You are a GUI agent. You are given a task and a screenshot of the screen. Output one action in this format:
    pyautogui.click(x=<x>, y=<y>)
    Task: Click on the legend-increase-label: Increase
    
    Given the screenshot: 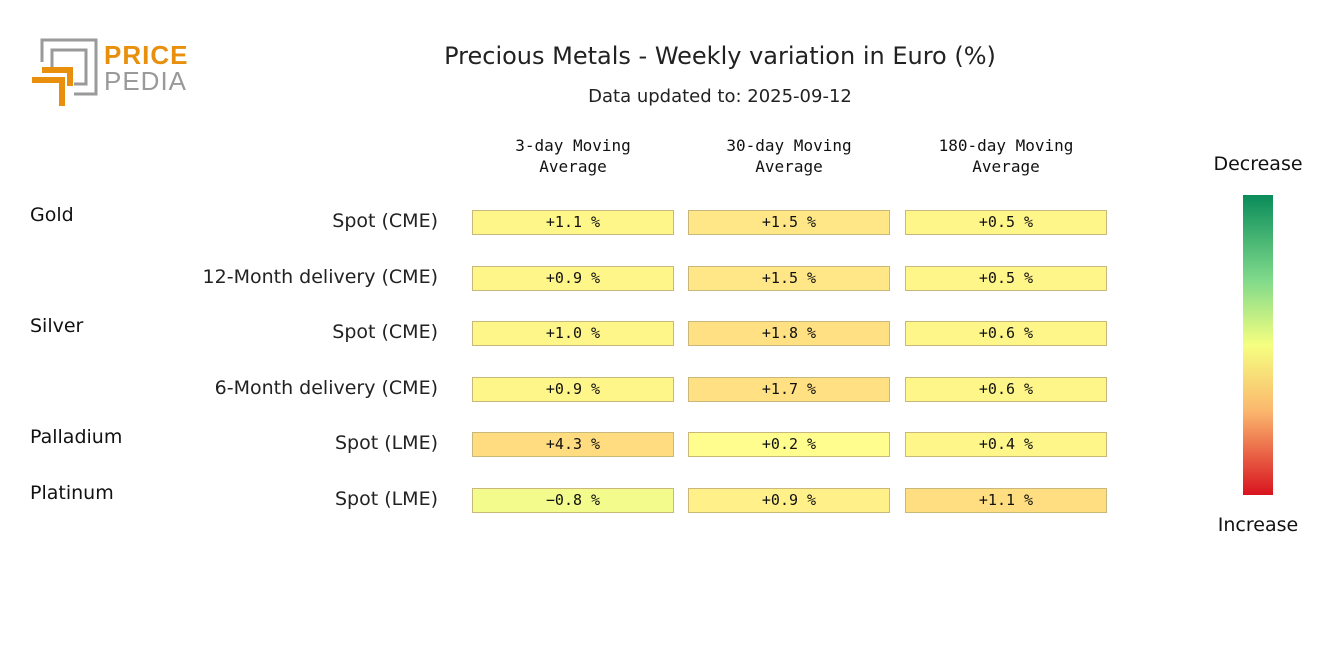 What is the action you would take?
    pyautogui.click(x=1258, y=525)
    